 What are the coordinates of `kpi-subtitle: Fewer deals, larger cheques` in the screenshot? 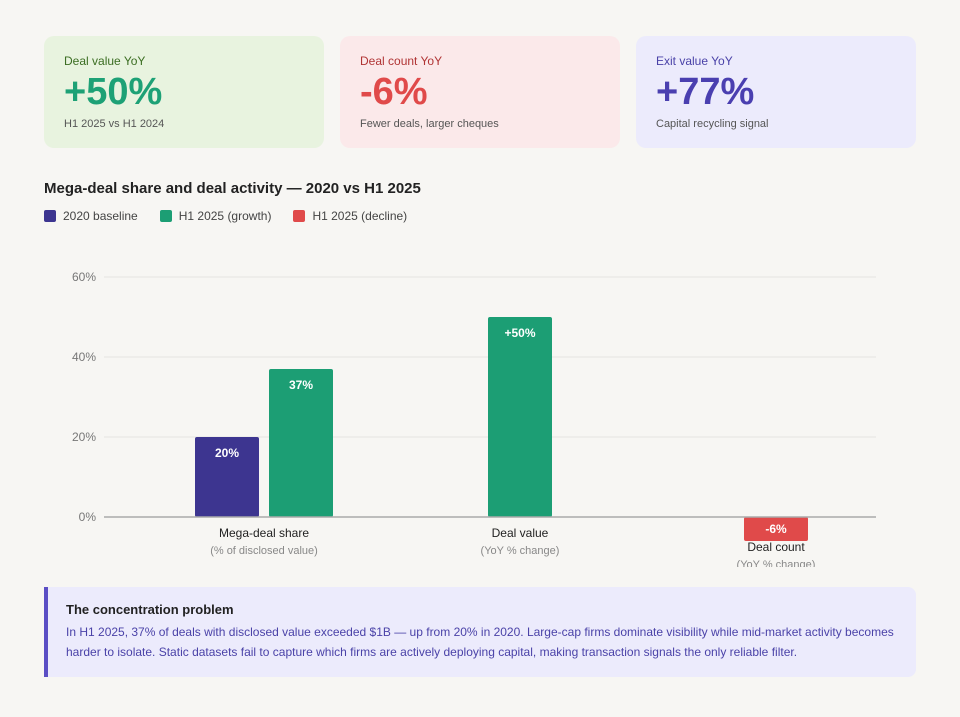 It's located at (429, 124).